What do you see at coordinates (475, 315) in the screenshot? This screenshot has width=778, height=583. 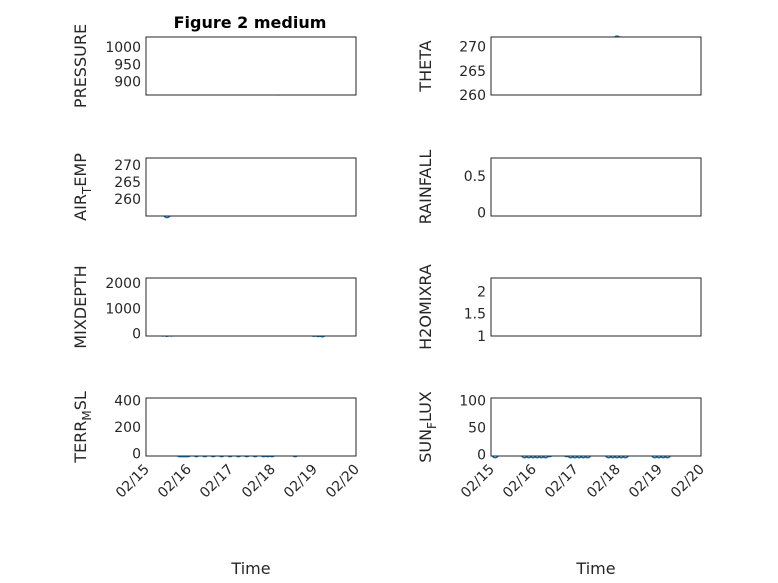 I see `y-tick-label: 1.5` at bounding box center [475, 315].